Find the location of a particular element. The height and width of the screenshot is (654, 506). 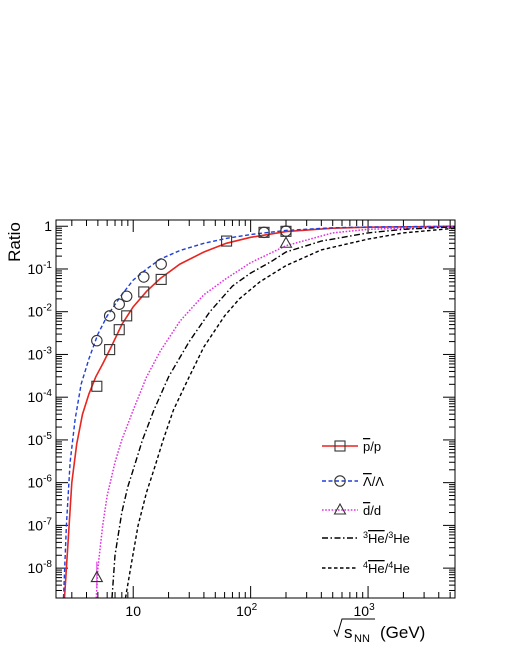

legend: p/p Λ/Λ d/d 3He/3He 4He/4He is located at coordinates (366, 507).